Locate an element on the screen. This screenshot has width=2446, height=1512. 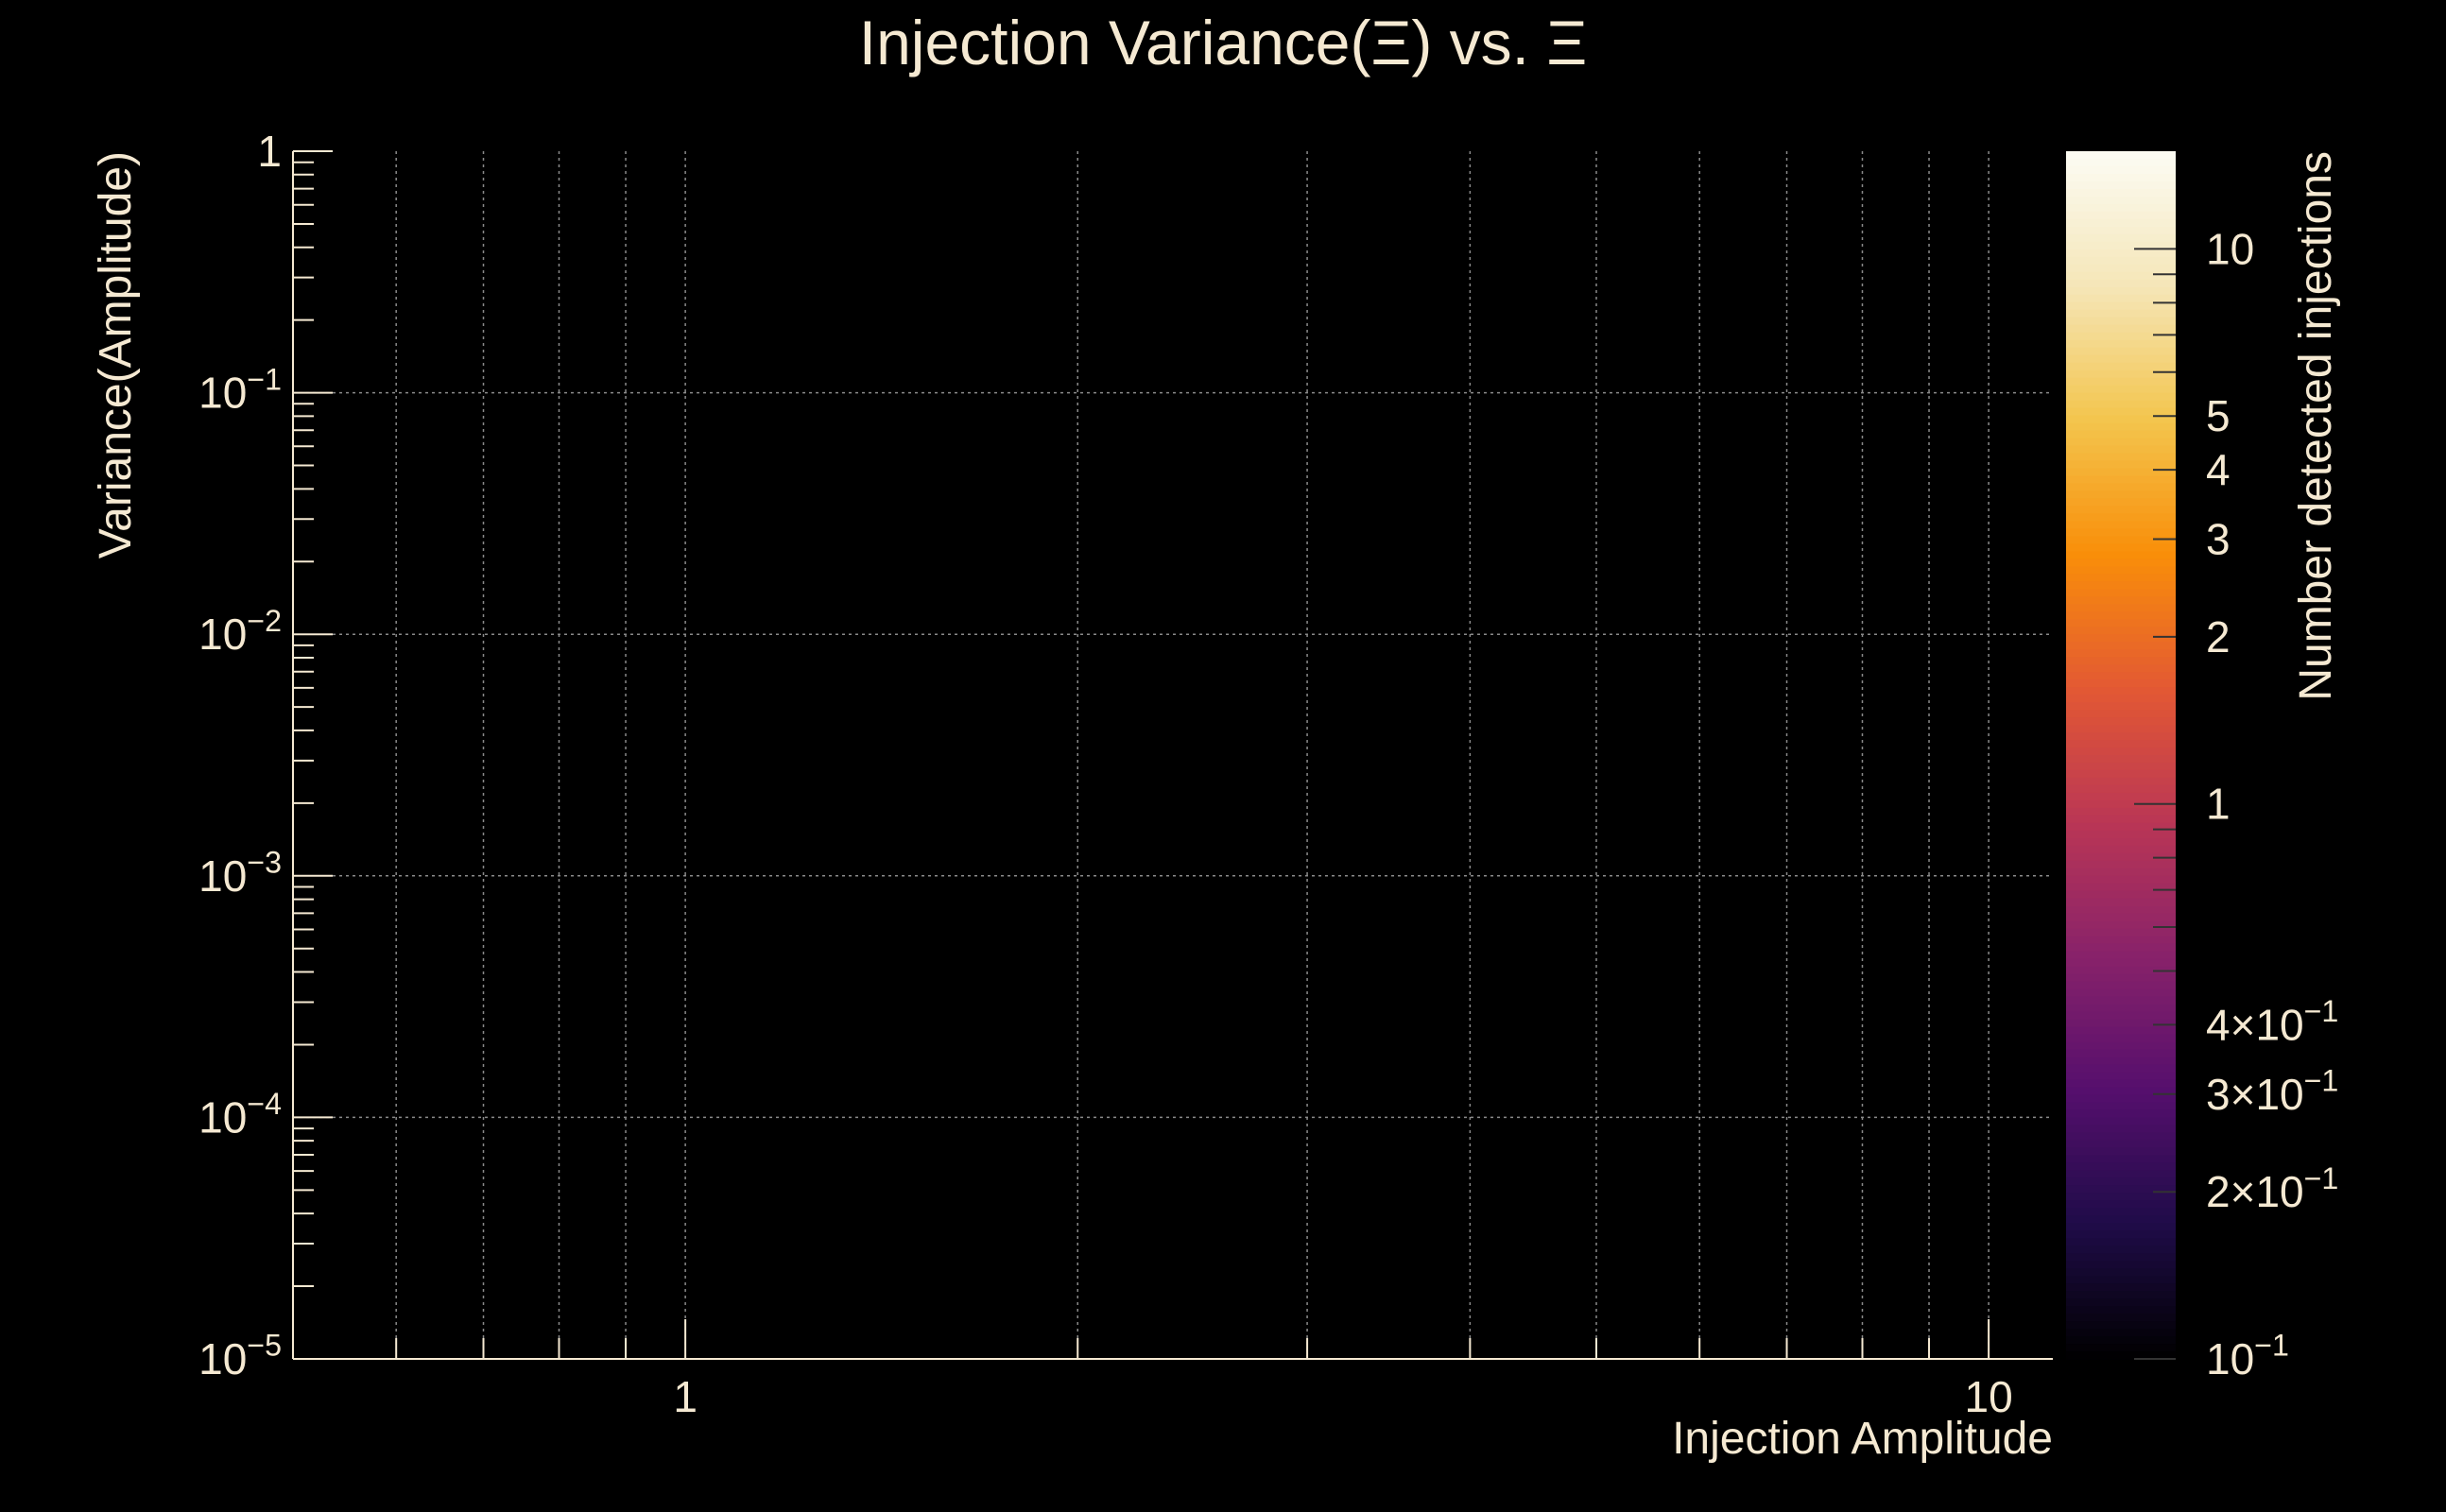
y-tick-label: 10⁻³ is located at coordinates (240, 872).